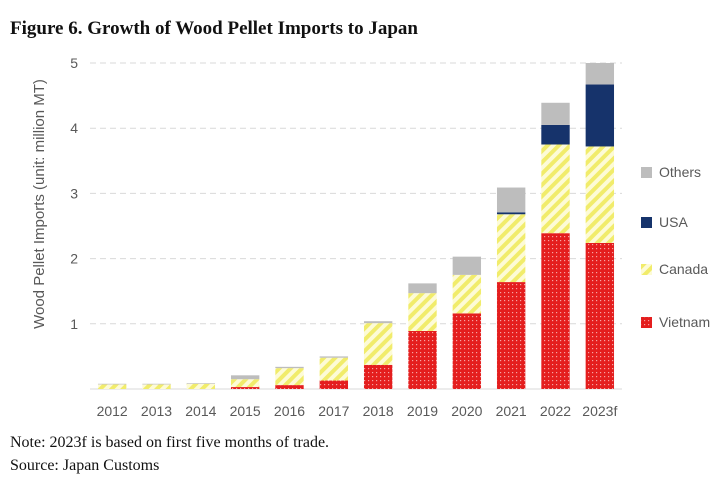  Describe the element at coordinates (675, 247) in the screenshot. I see `legend: Others USA Canada Vietnam` at that location.